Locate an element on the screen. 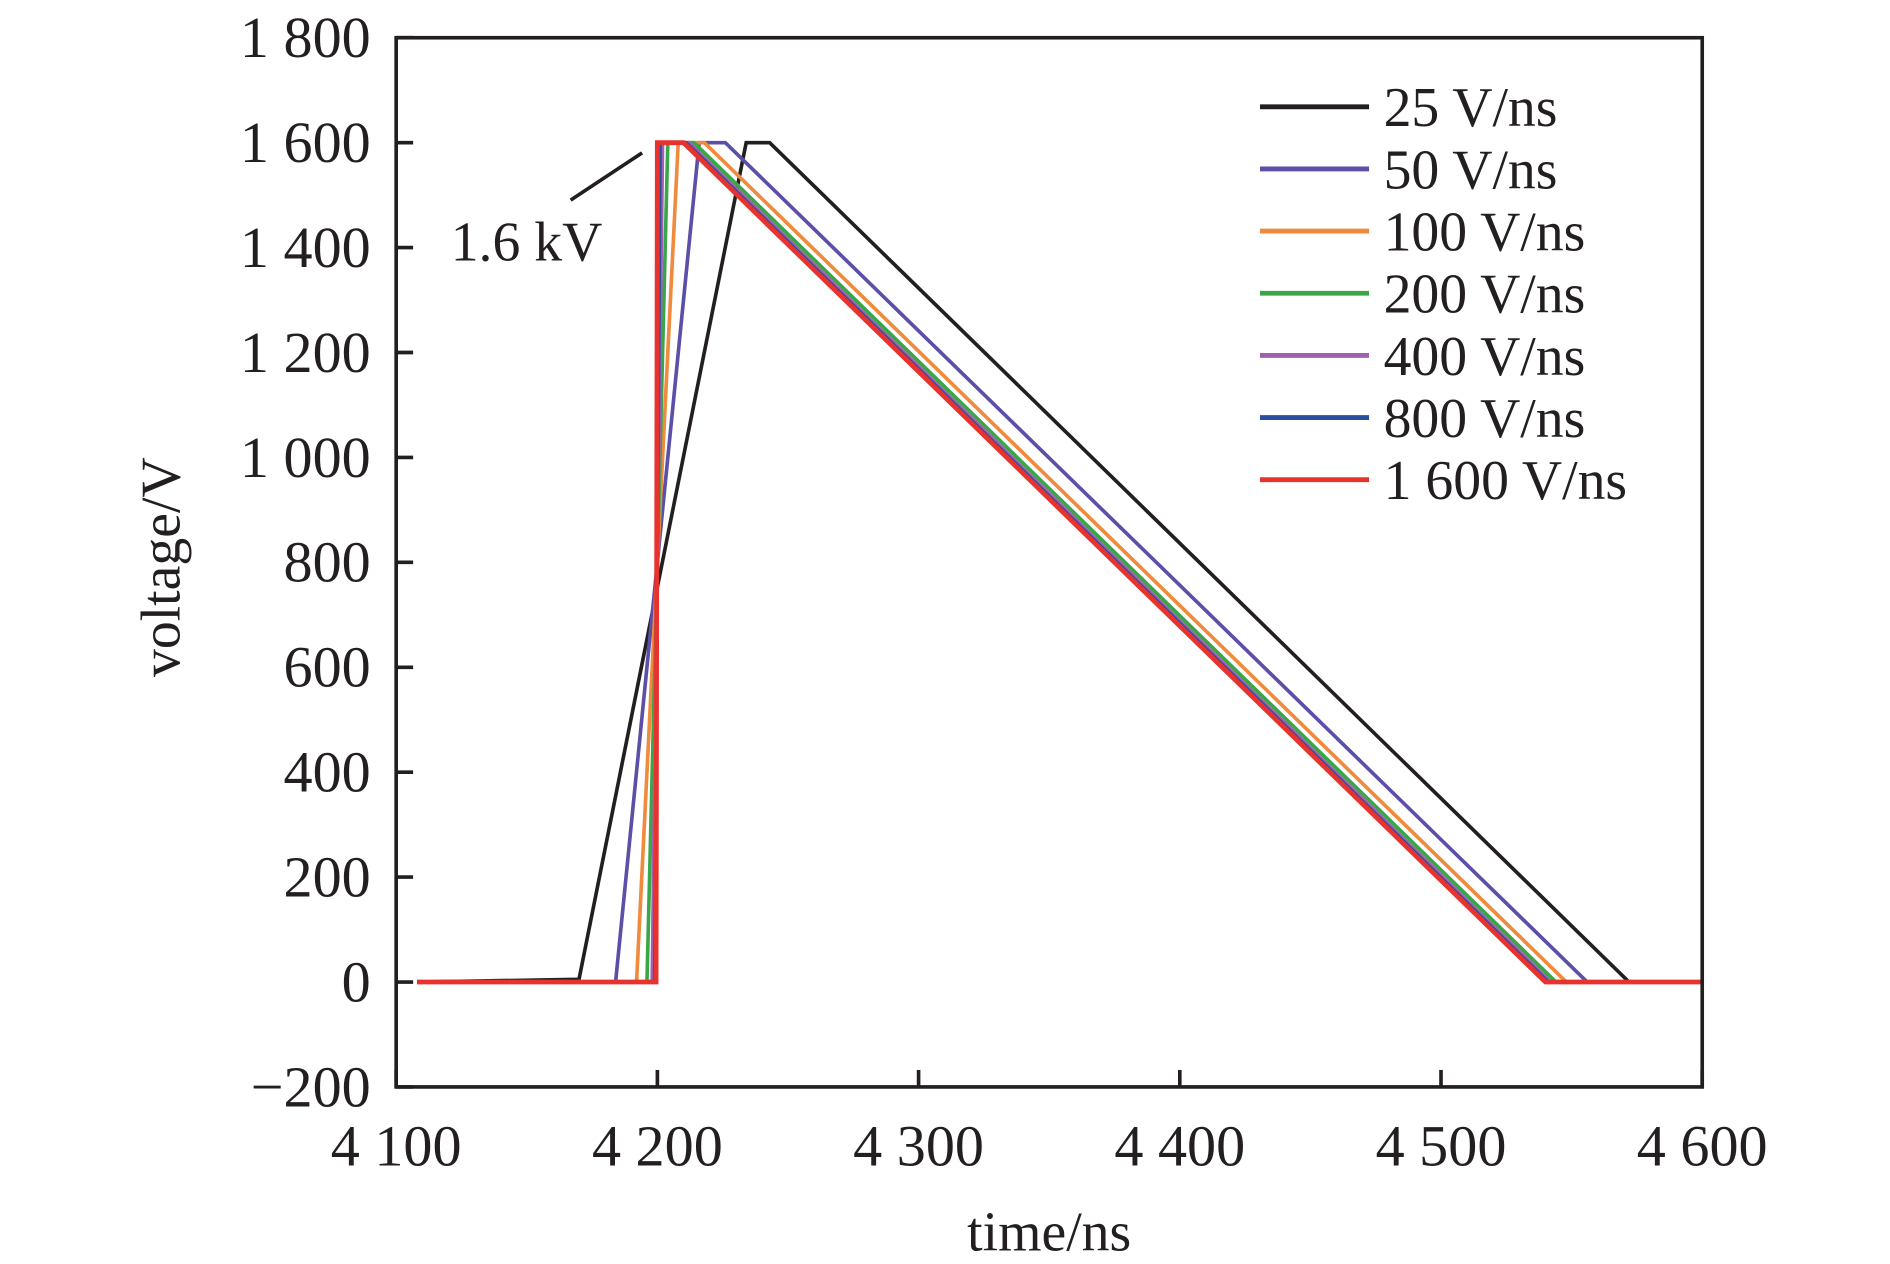 This screenshot has height=1264, width=1890. y-tick-label: 1 600 is located at coordinates (305, 142).